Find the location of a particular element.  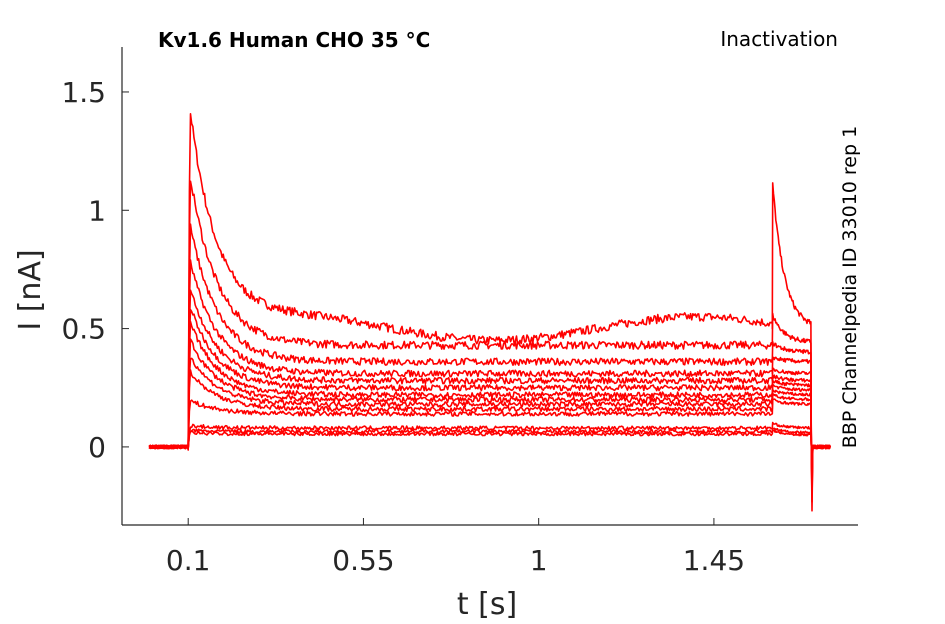

x-tick-label: 1.45 is located at coordinates (714, 560).